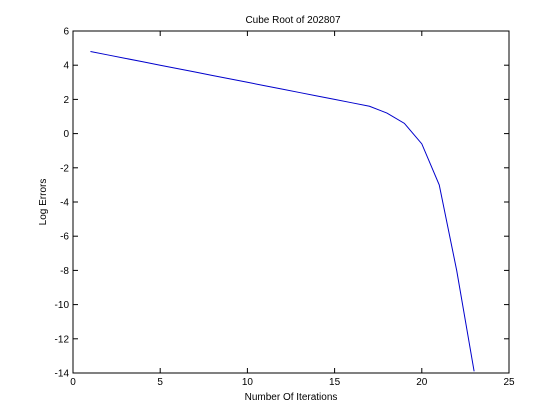 This screenshot has width=560, height=420. I want to click on y-tick-label: -6, so click(64, 237).